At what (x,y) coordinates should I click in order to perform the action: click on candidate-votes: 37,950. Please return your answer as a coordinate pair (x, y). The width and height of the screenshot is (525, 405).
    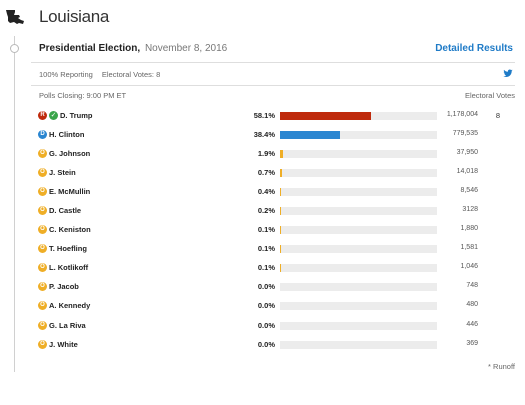
    Looking at the image, I should click on (467, 152).